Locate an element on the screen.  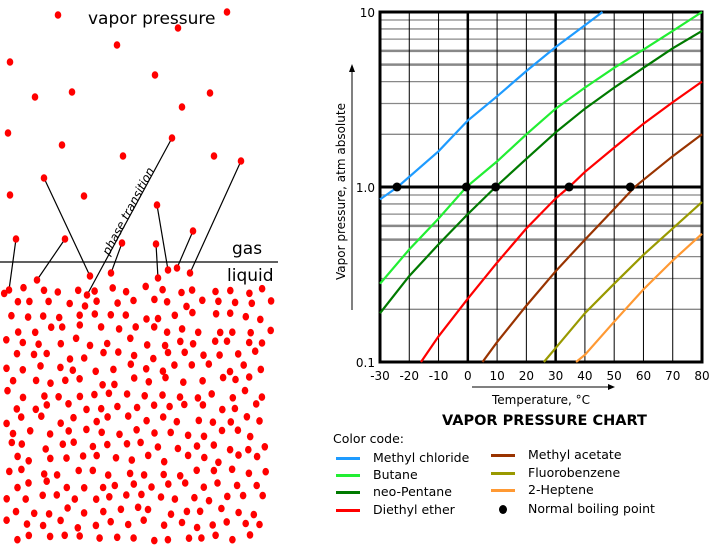
x-tick-label: -30 is located at coordinates (380, 376).